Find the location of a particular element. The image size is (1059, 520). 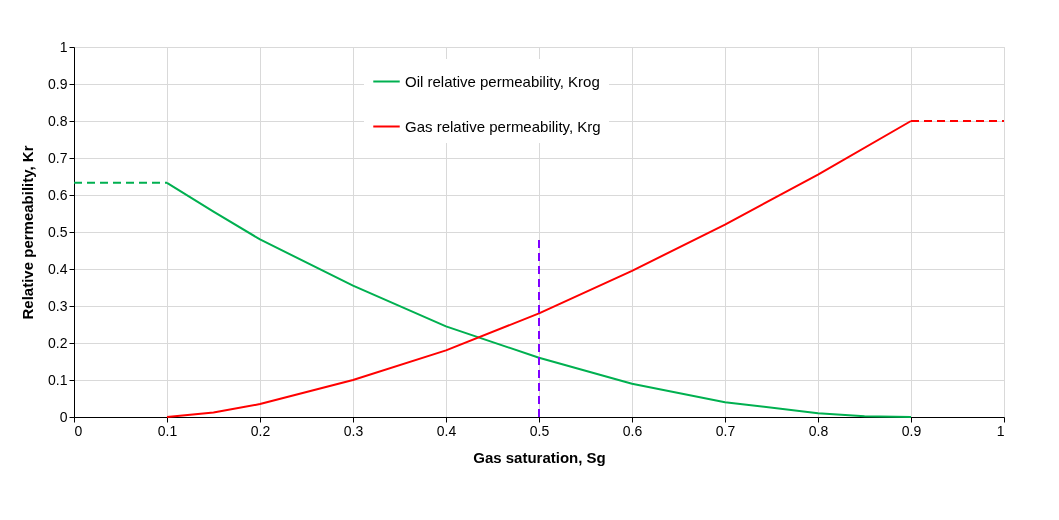

y-tick-label: 1 is located at coordinates (63, 46).